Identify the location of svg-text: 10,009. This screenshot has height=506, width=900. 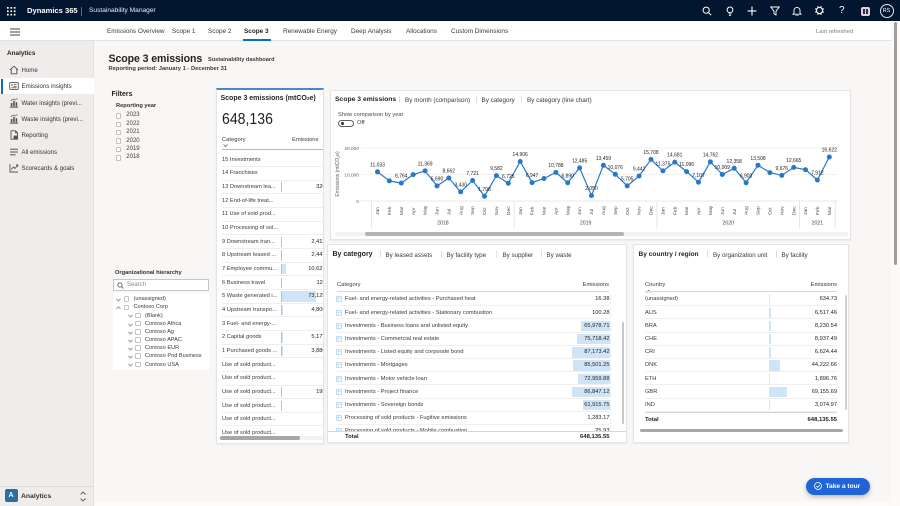
(723, 168).